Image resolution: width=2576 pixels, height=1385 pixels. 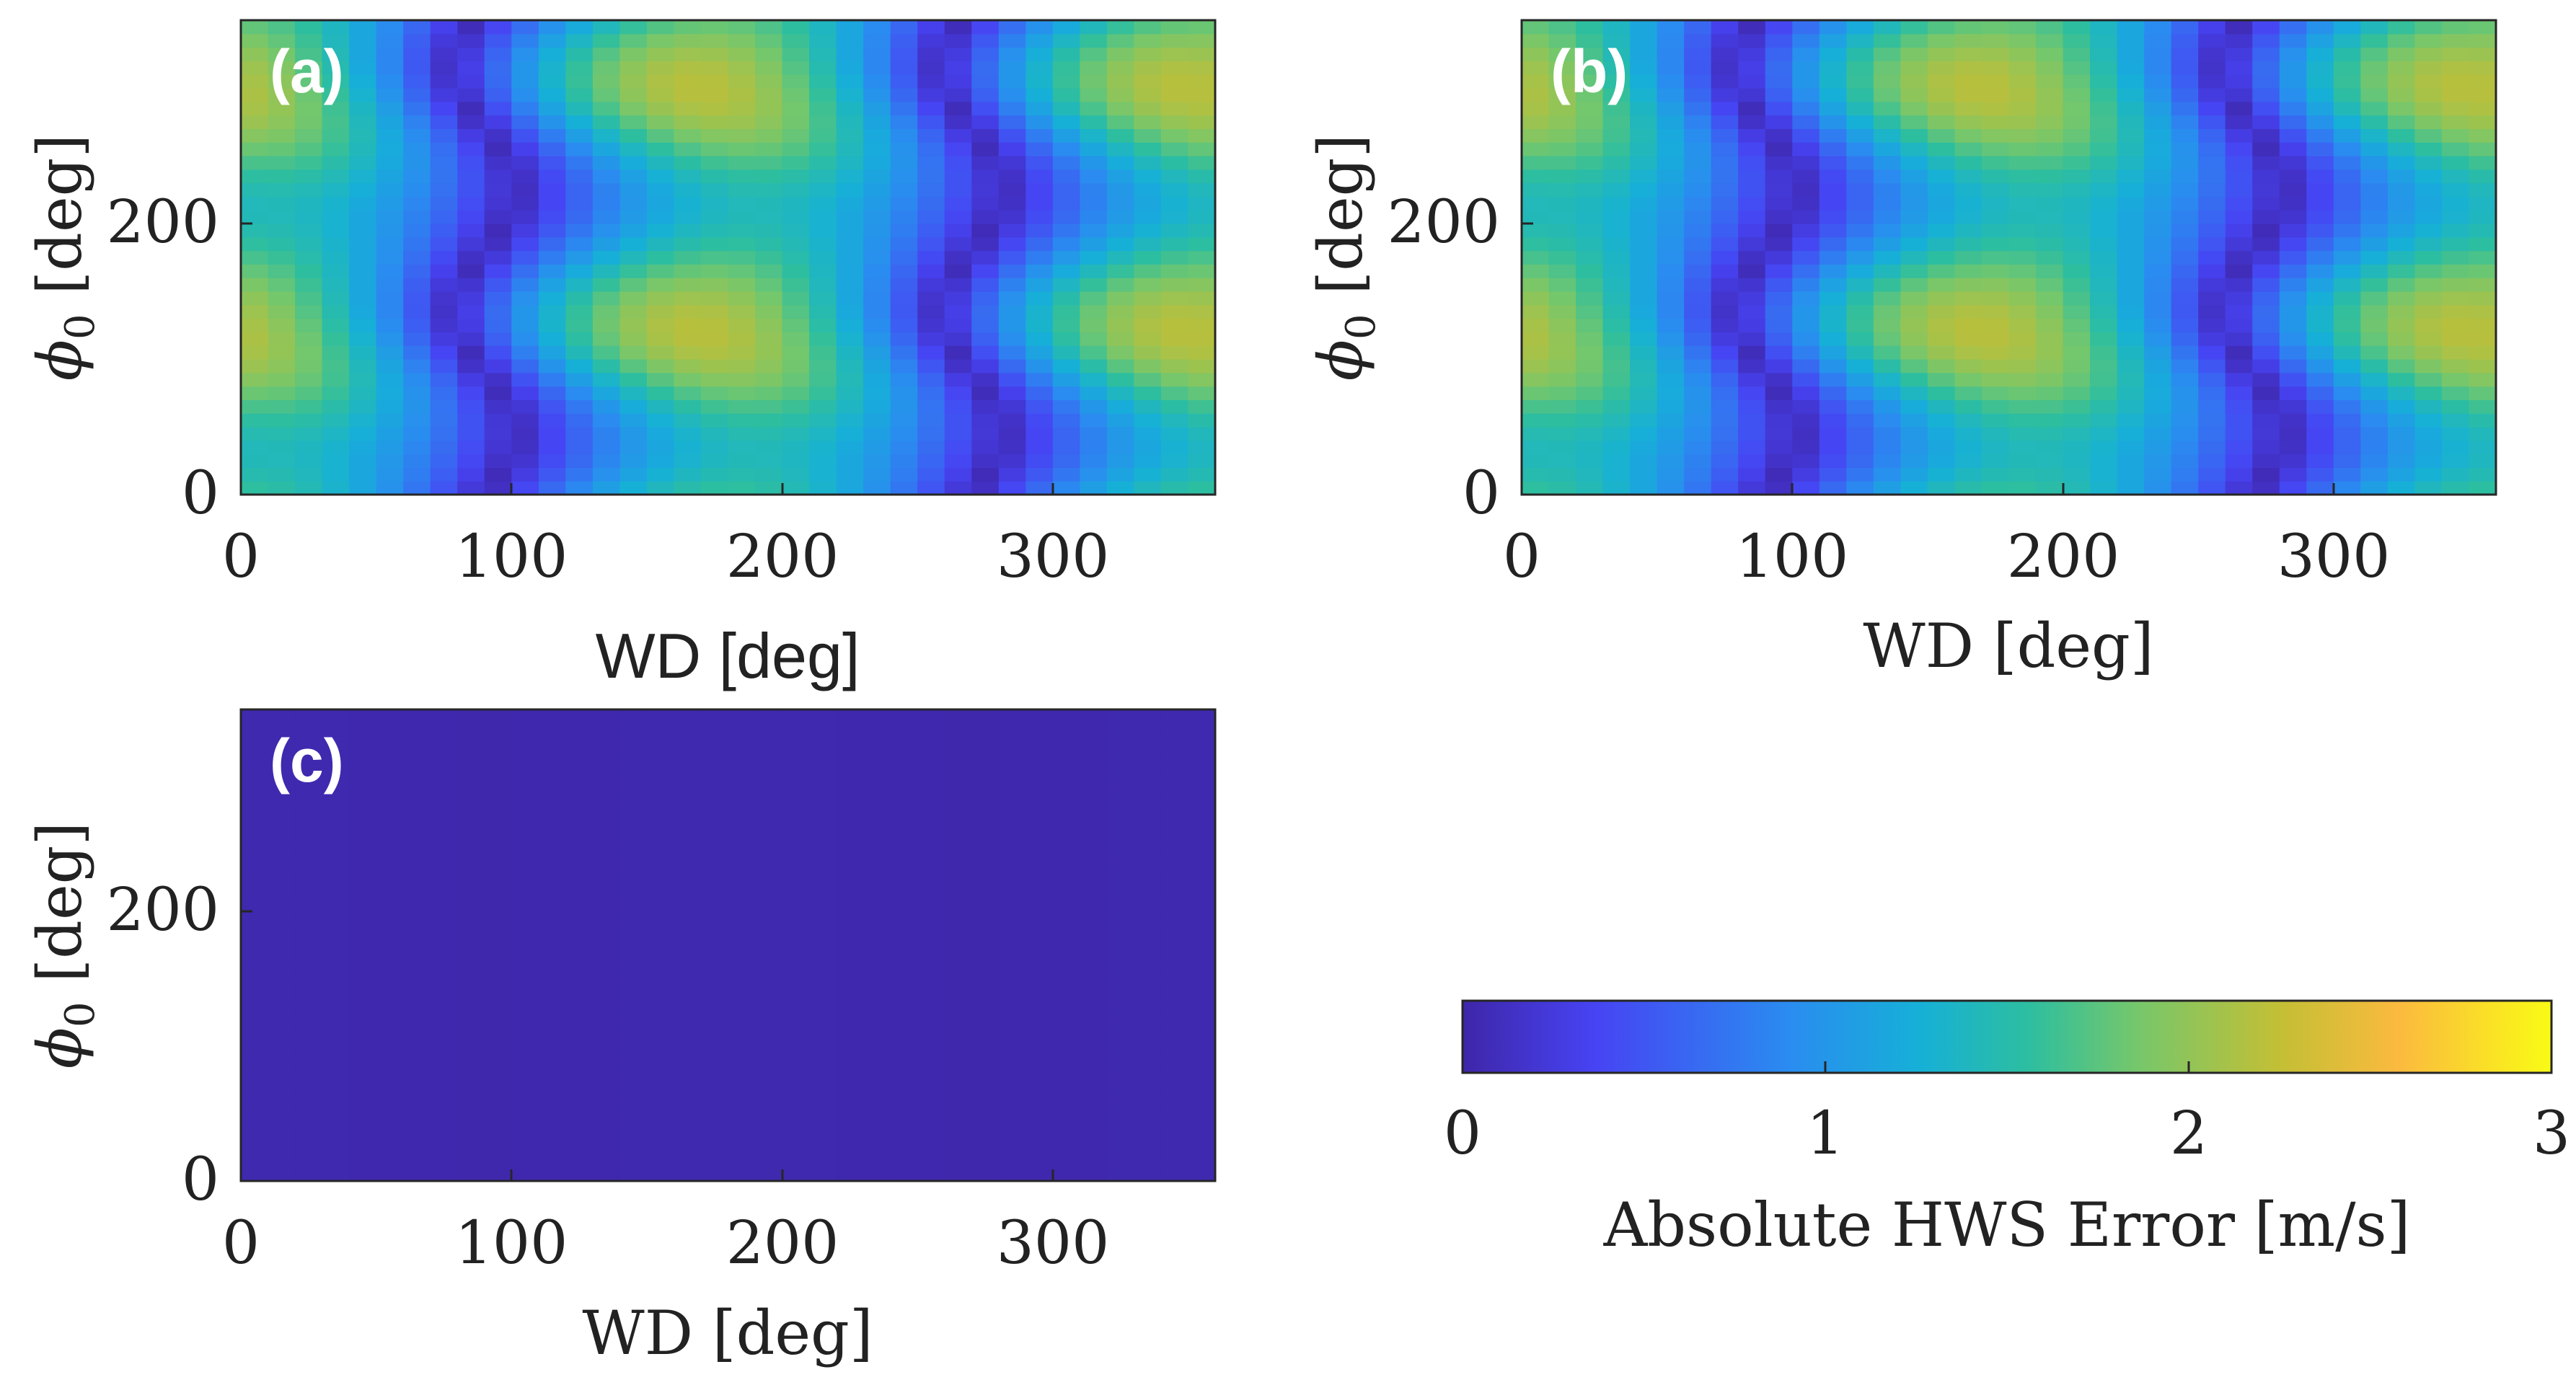 What do you see at coordinates (1340, 360) in the screenshot?
I see `phi-symbol: ϕ` at bounding box center [1340, 360].